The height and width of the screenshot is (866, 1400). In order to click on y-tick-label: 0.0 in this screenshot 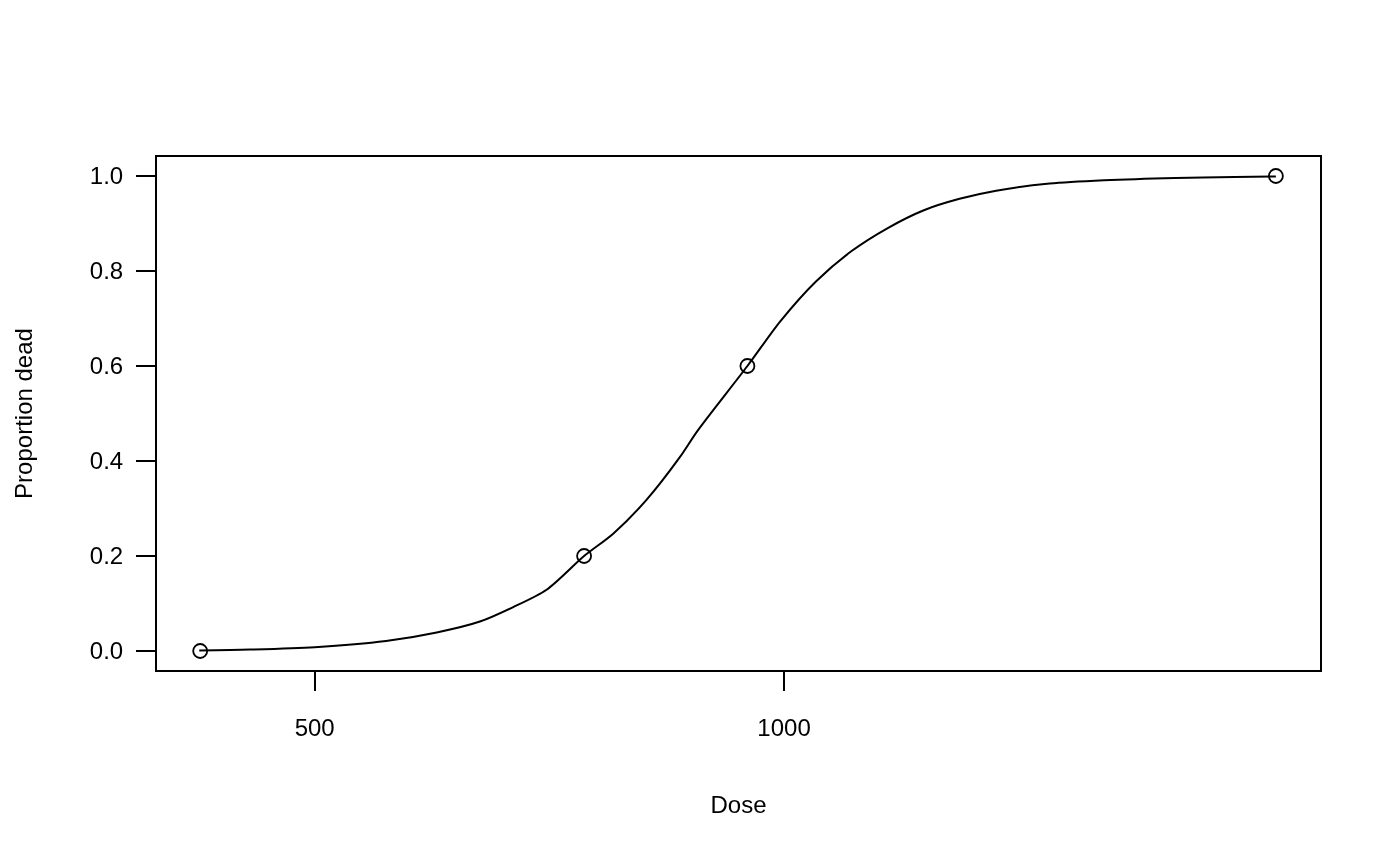, I will do `click(106, 651)`.